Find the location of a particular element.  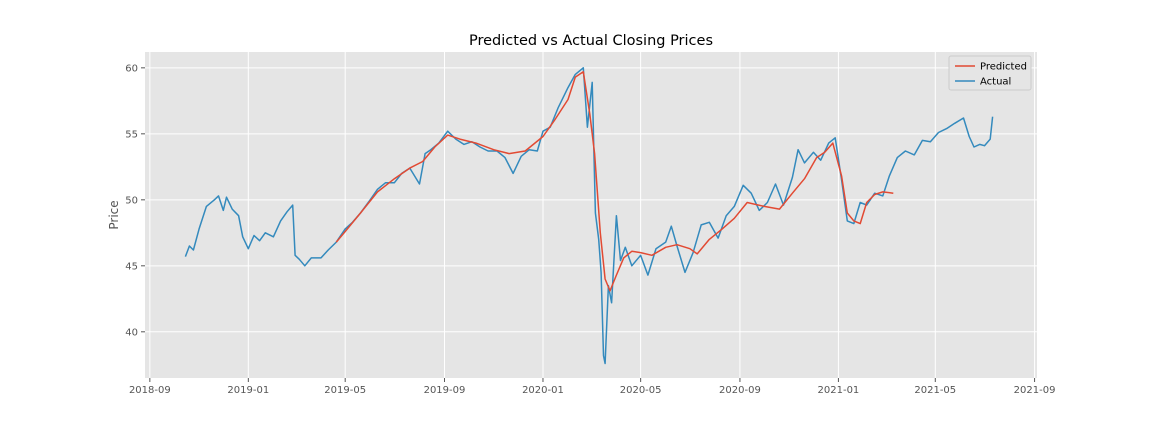

x-tick-label: 2020-01 is located at coordinates (543, 390).